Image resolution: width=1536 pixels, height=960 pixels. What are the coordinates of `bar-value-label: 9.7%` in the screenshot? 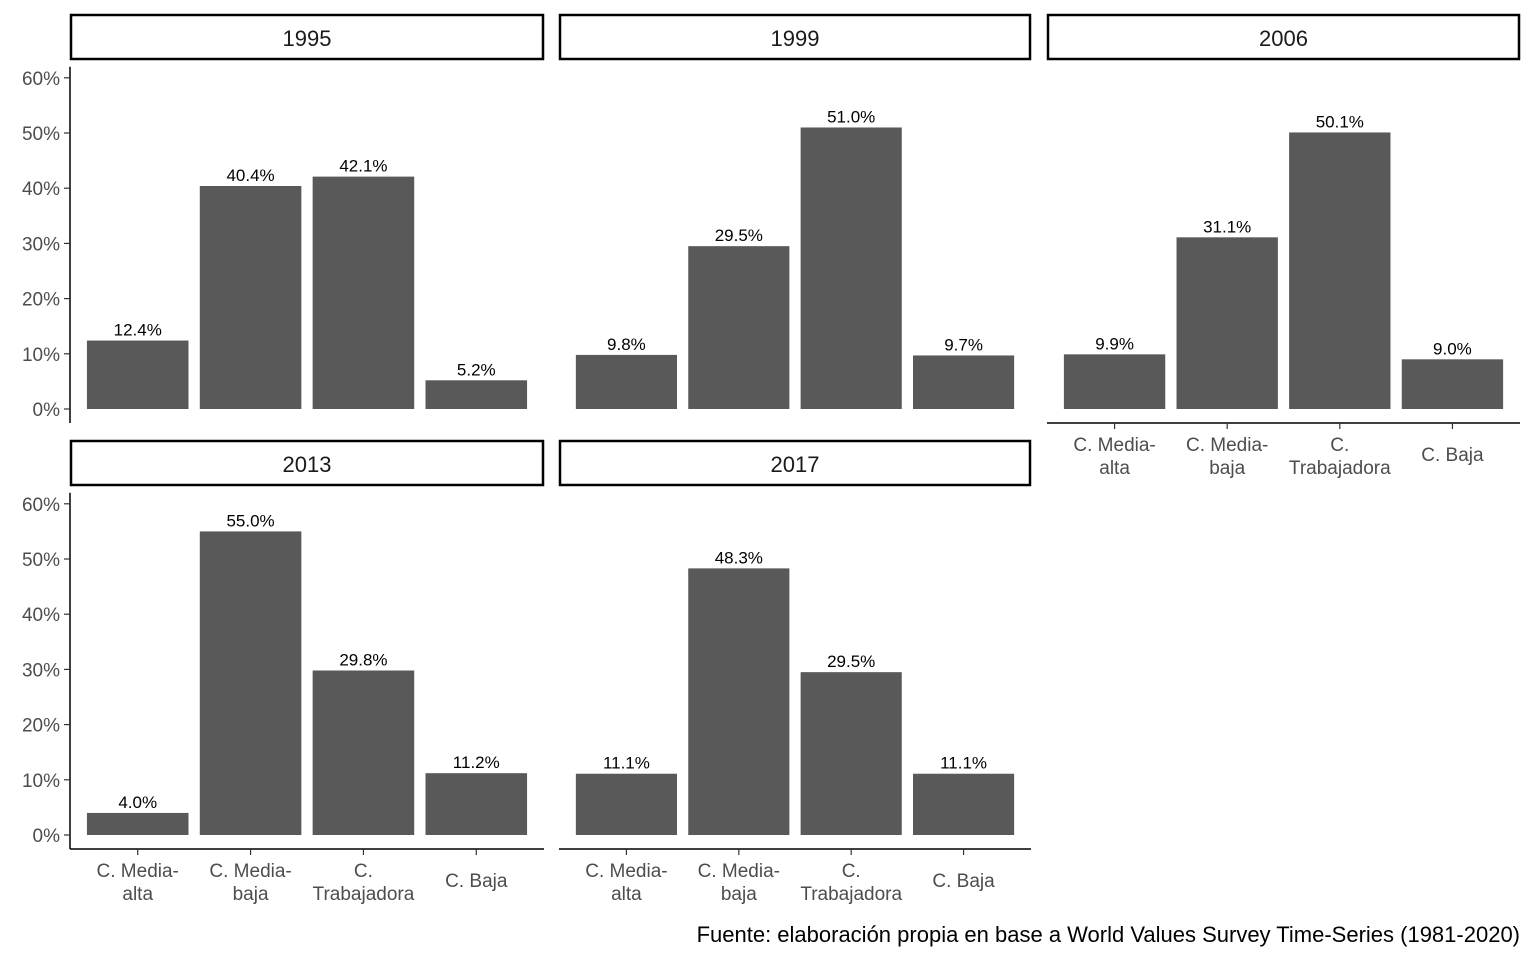 It's located at (963, 344).